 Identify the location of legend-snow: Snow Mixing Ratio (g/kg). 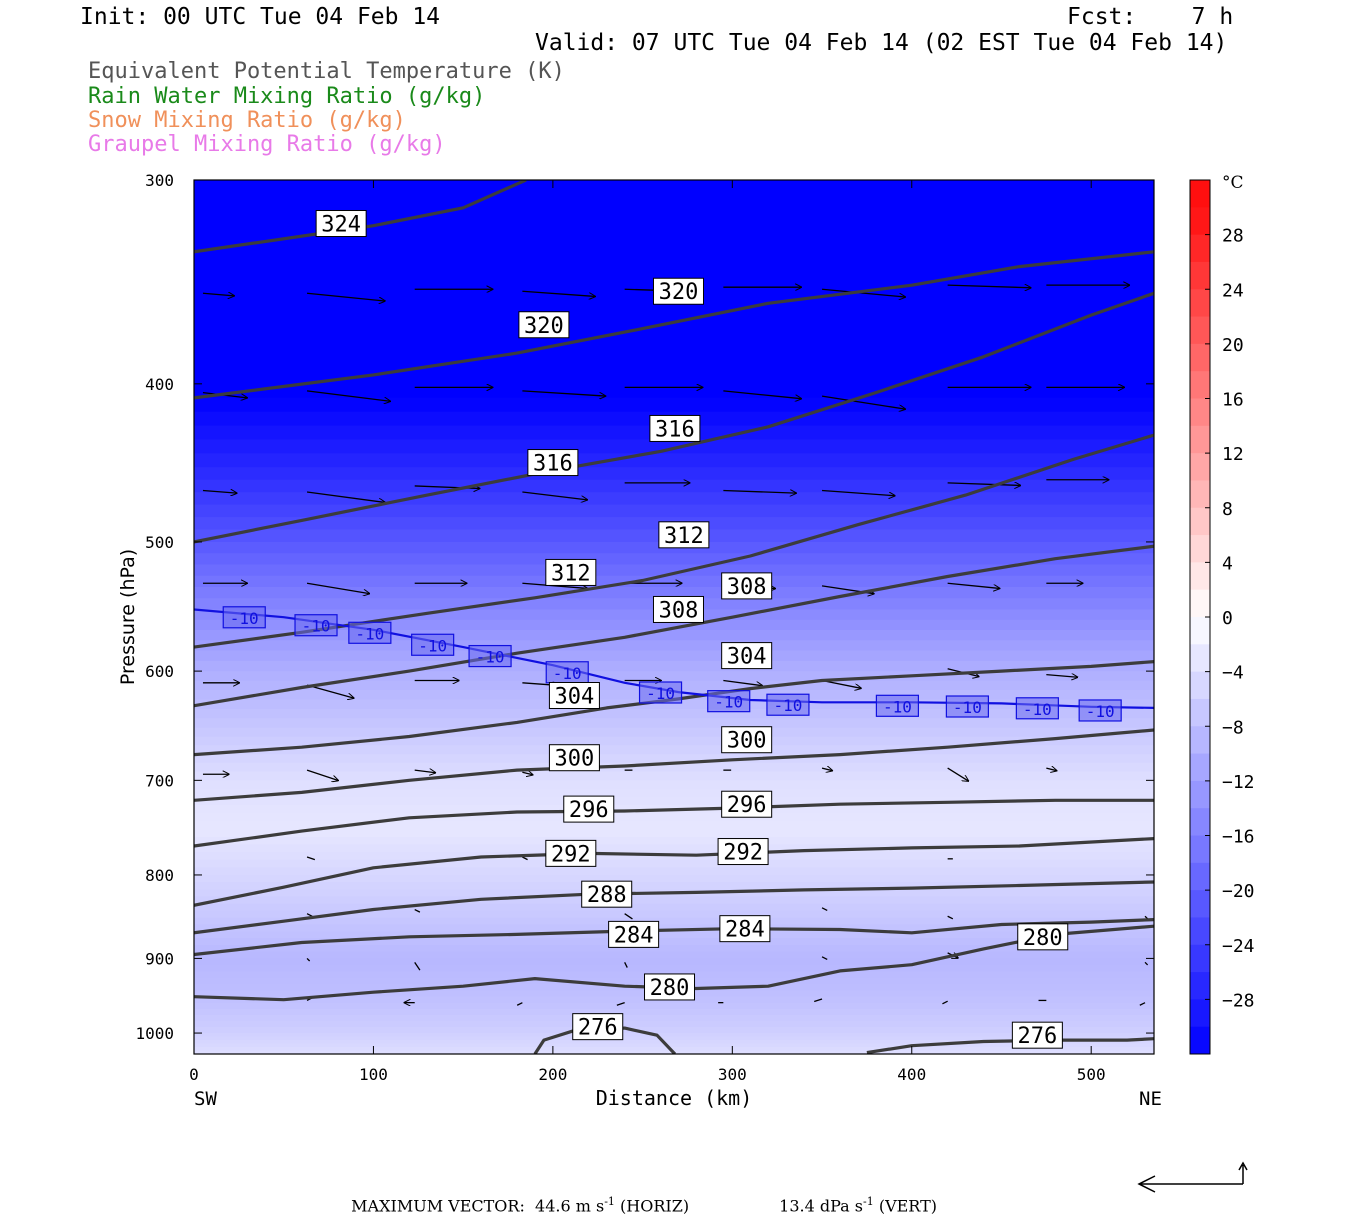
(247, 120).